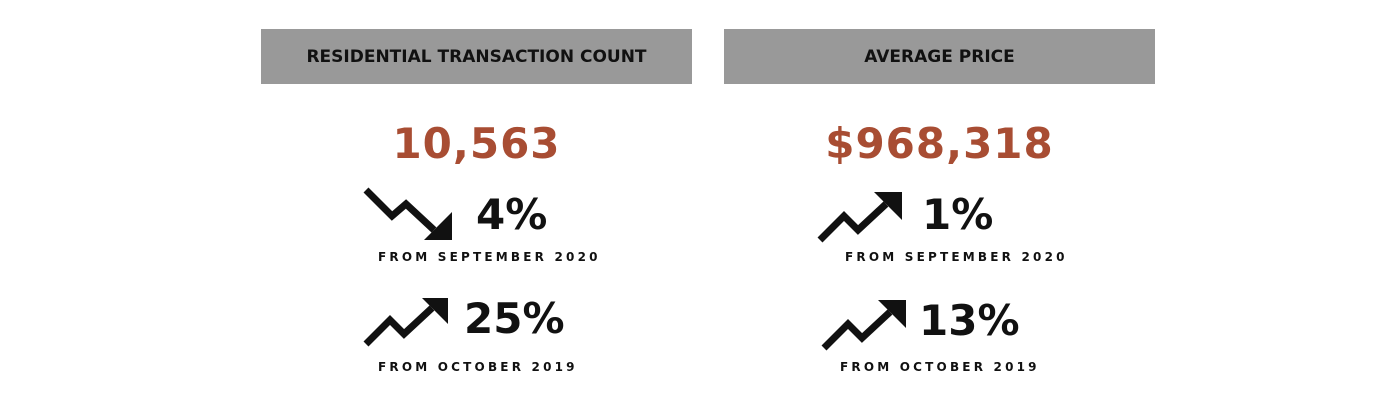  I want to click on transaction-count-value: 10,563, so click(476, 143).